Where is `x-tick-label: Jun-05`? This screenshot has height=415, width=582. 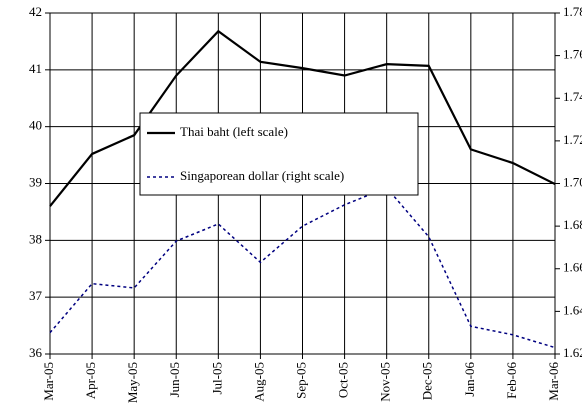
x-tick-label: Jun-05 is located at coordinates (174, 379).